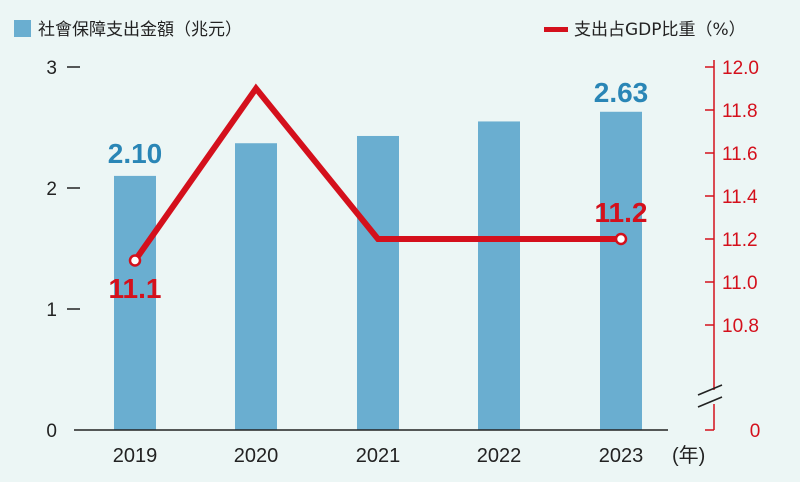  What do you see at coordinates (135, 260) in the screenshot?
I see `line-point-2019` at bounding box center [135, 260].